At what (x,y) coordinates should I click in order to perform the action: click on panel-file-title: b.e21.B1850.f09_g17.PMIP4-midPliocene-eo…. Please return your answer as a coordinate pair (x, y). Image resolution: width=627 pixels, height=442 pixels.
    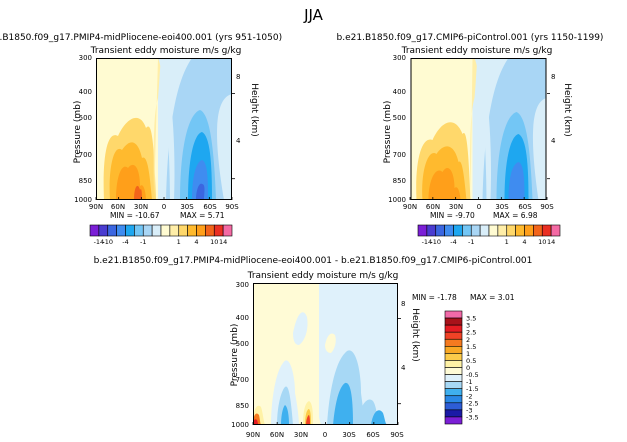
    Looking at the image, I should click on (141, 38).